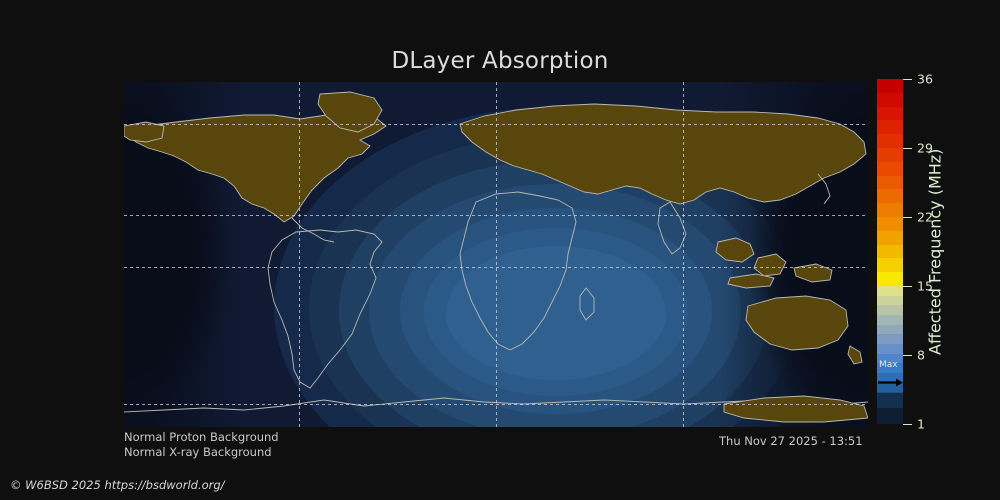  What do you see at coordinates (201, 437) in the screenshot?
I see `status-proton-background: Normal Proton Background` at bounding box center [201, 437].